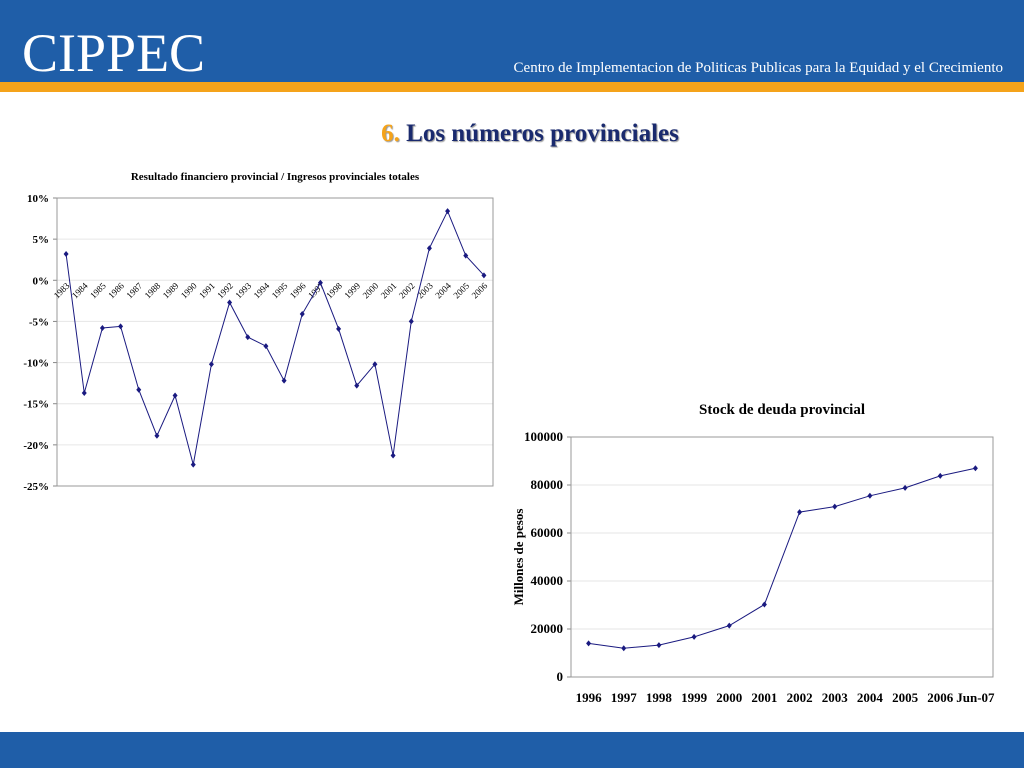  What do you see at coordinates (512, 87) in the screenshot?
I see `header-stripe` at bounding box center [512, 87].